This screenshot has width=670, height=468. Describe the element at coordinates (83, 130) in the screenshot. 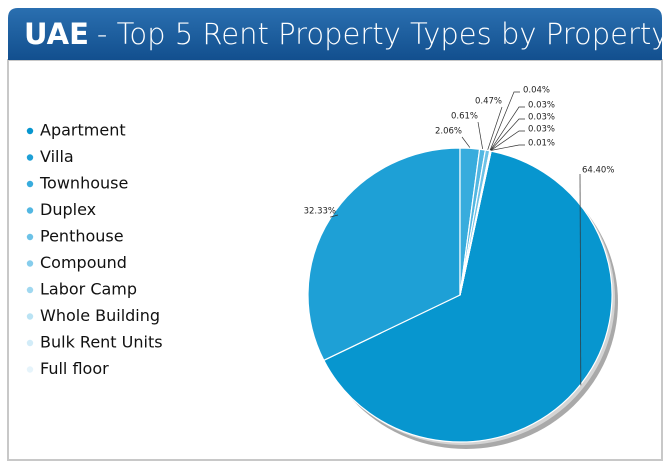

I see `legend-label: Apartment` at that location.